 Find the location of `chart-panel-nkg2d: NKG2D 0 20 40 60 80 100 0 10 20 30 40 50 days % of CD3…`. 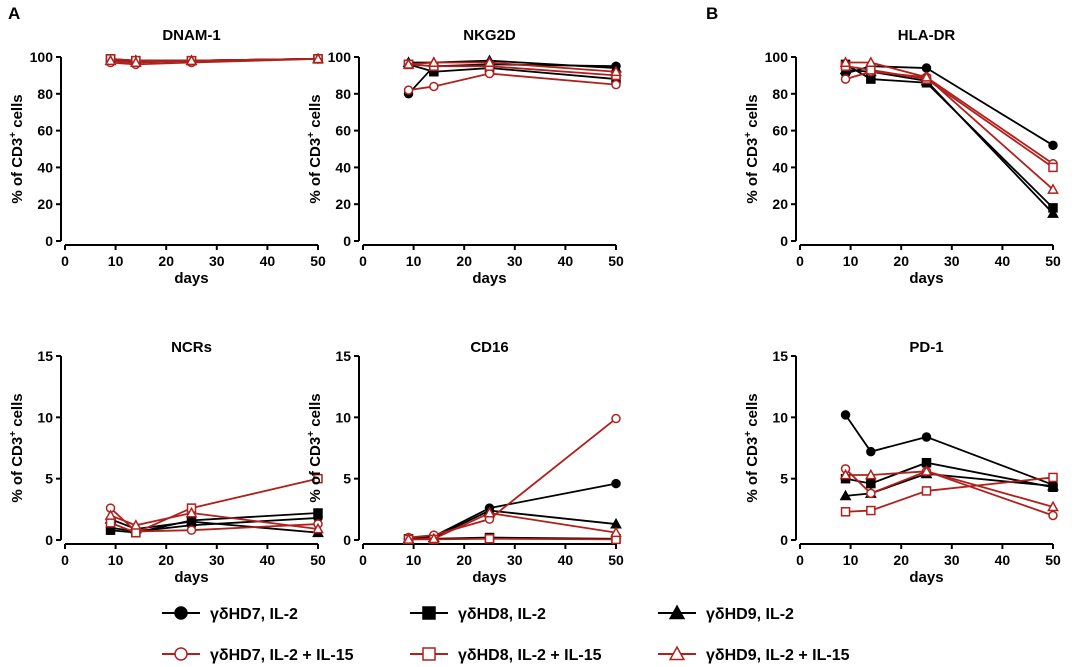

chart-panel-nkg2d: NKG2D 0 20 40 60 80 100 0 10 20 30 40 50 days % of CD3… is located at coordinates (465, 157).